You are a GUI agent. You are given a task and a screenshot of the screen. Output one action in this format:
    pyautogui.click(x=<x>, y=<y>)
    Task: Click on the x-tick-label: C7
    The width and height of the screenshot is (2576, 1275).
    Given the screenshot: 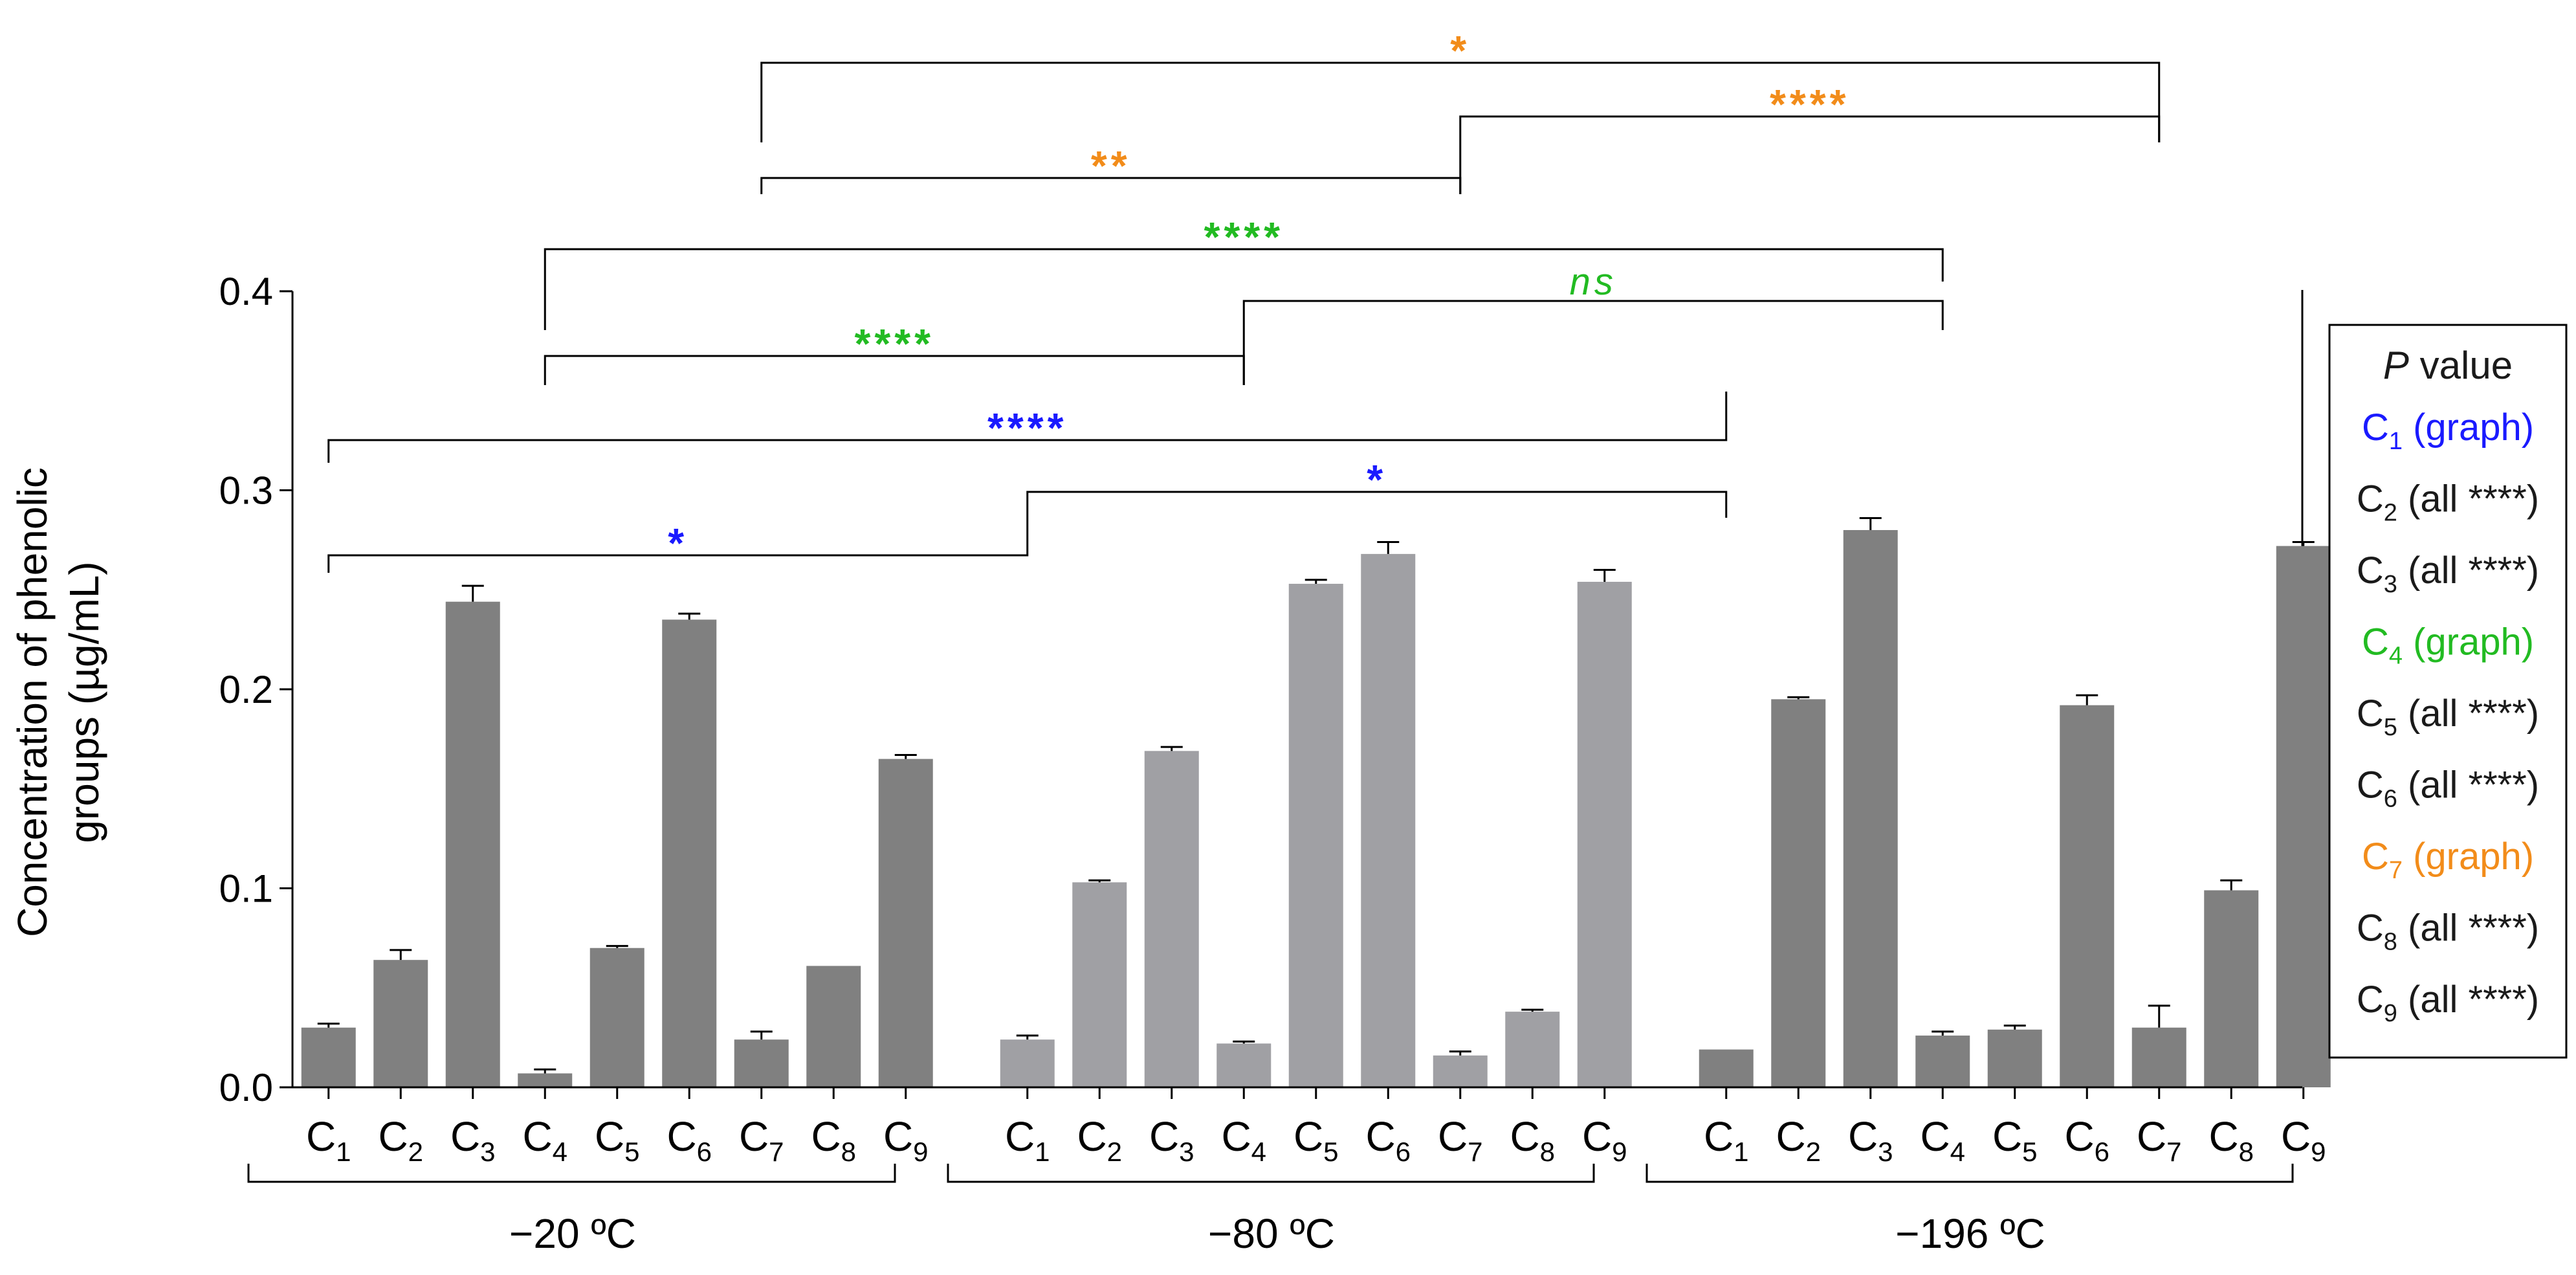 What is the action you would take?
    pyautogui.click(x=2159, y=1140)
    